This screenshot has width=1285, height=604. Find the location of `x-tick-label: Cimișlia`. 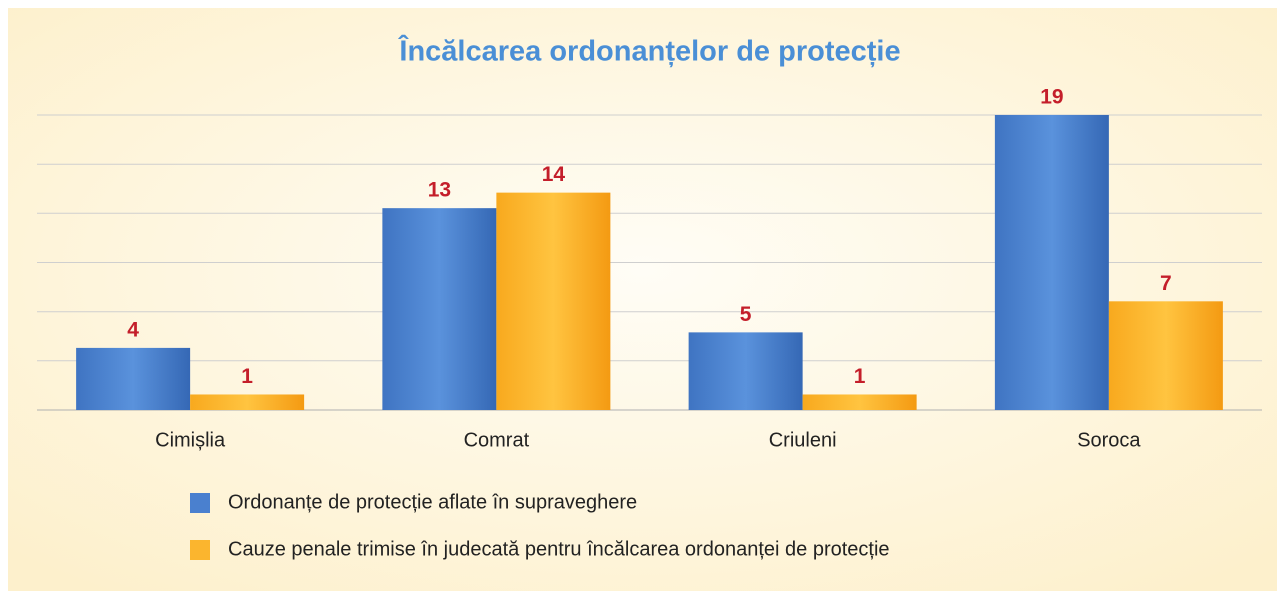

x-tick-label: Cimișlia is located at coordinates (190, 440).